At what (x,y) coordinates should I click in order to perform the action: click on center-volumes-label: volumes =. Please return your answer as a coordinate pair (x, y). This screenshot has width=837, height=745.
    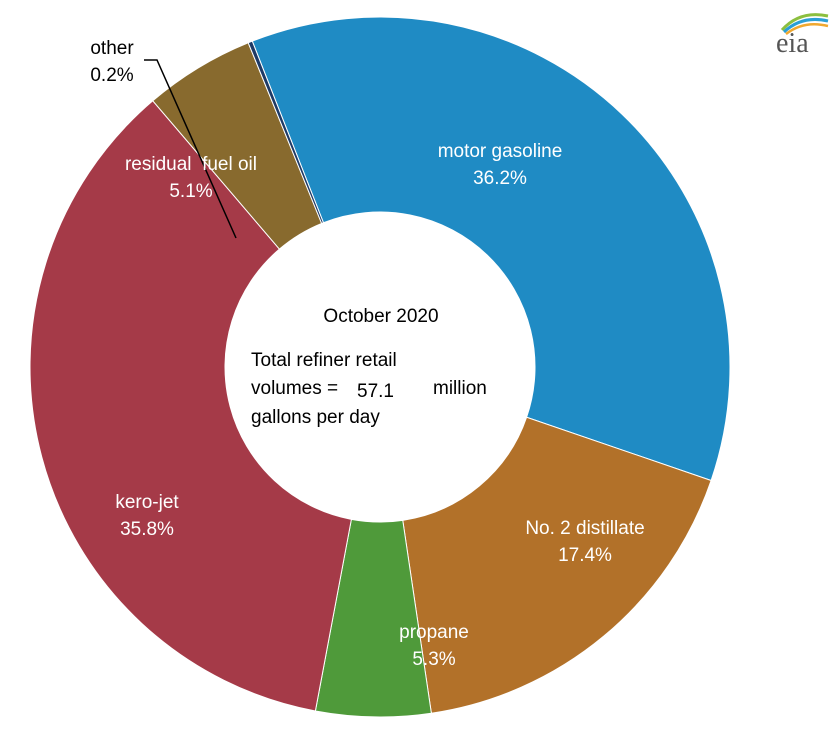
    Looking at the image, I should click on (294, 388).